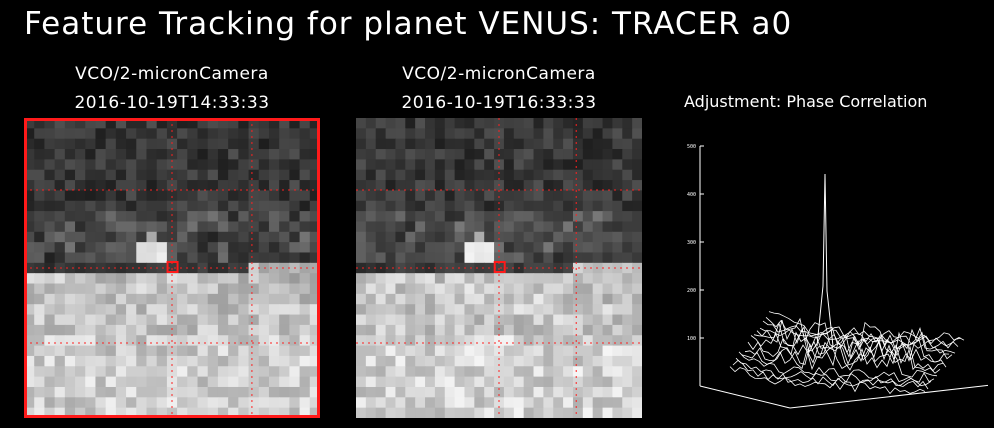  Describe the element at coordinates (825, 260) in the screenshot. I see `correlation-peak` at that location.